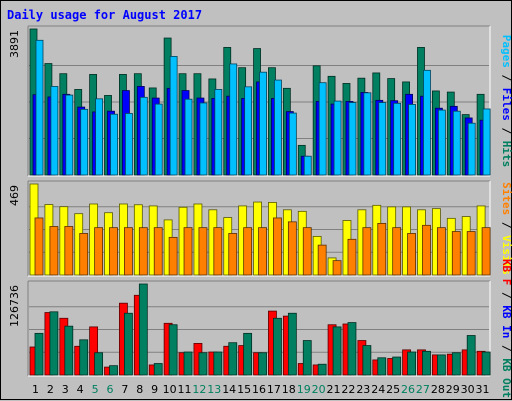 This screenshot has height=401, width=512. I want to click on panel1-legend-part: Pages, so click(506, 51).